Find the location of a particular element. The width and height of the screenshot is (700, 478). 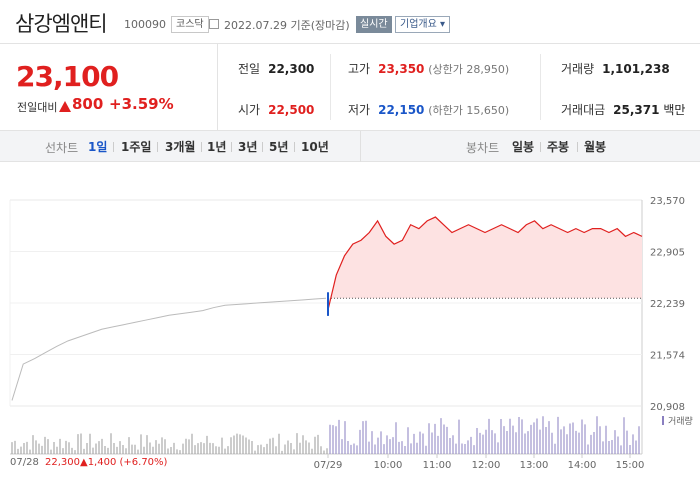

basis-date: 2022.07.29 기준(장마감) is located at coordinates (287, 25).